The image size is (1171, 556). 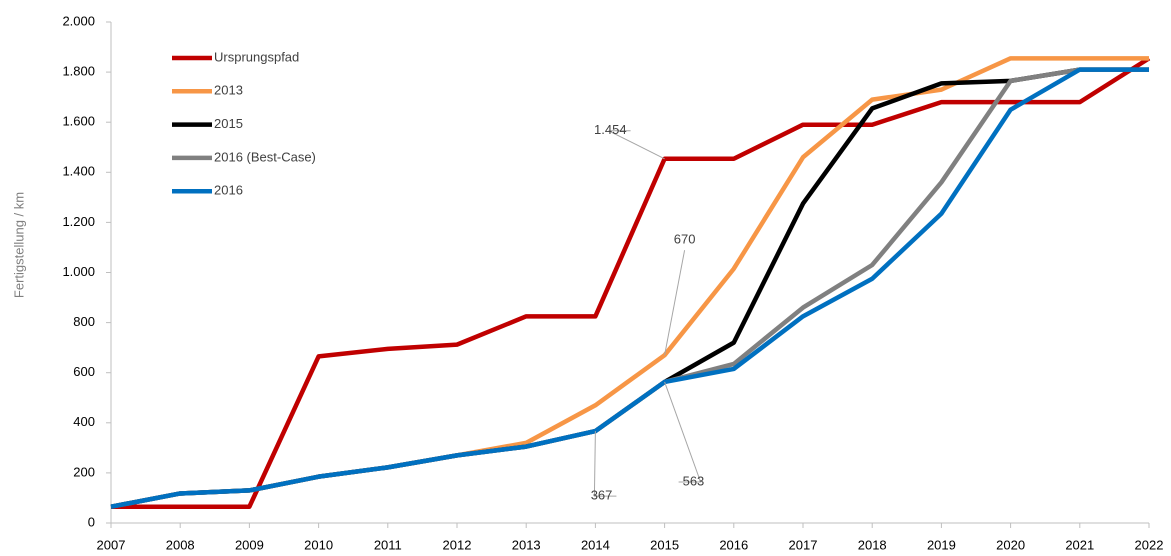 What do you see at coordinates (685, 239) in the screenshot?
I see `data-label: 670` at bounding box center [685, 239].